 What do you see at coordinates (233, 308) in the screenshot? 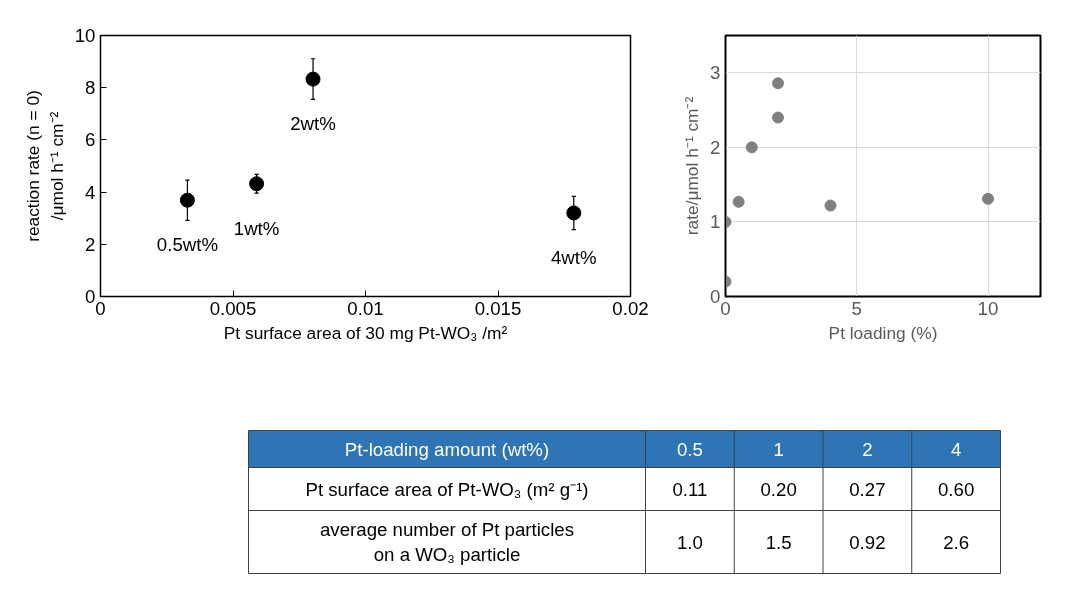
I see `x-tick-label: 0.005` at bounding box center [233, 308].